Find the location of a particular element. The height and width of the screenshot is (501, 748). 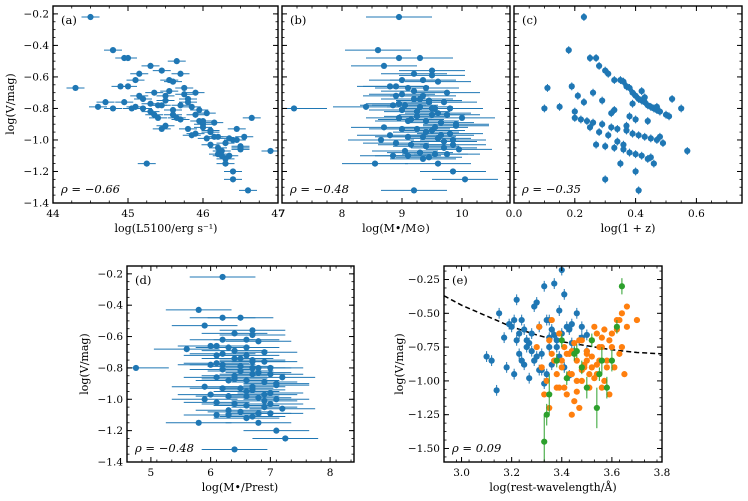

y-tick-label: −0.75 is located at coordinates (424, 348).